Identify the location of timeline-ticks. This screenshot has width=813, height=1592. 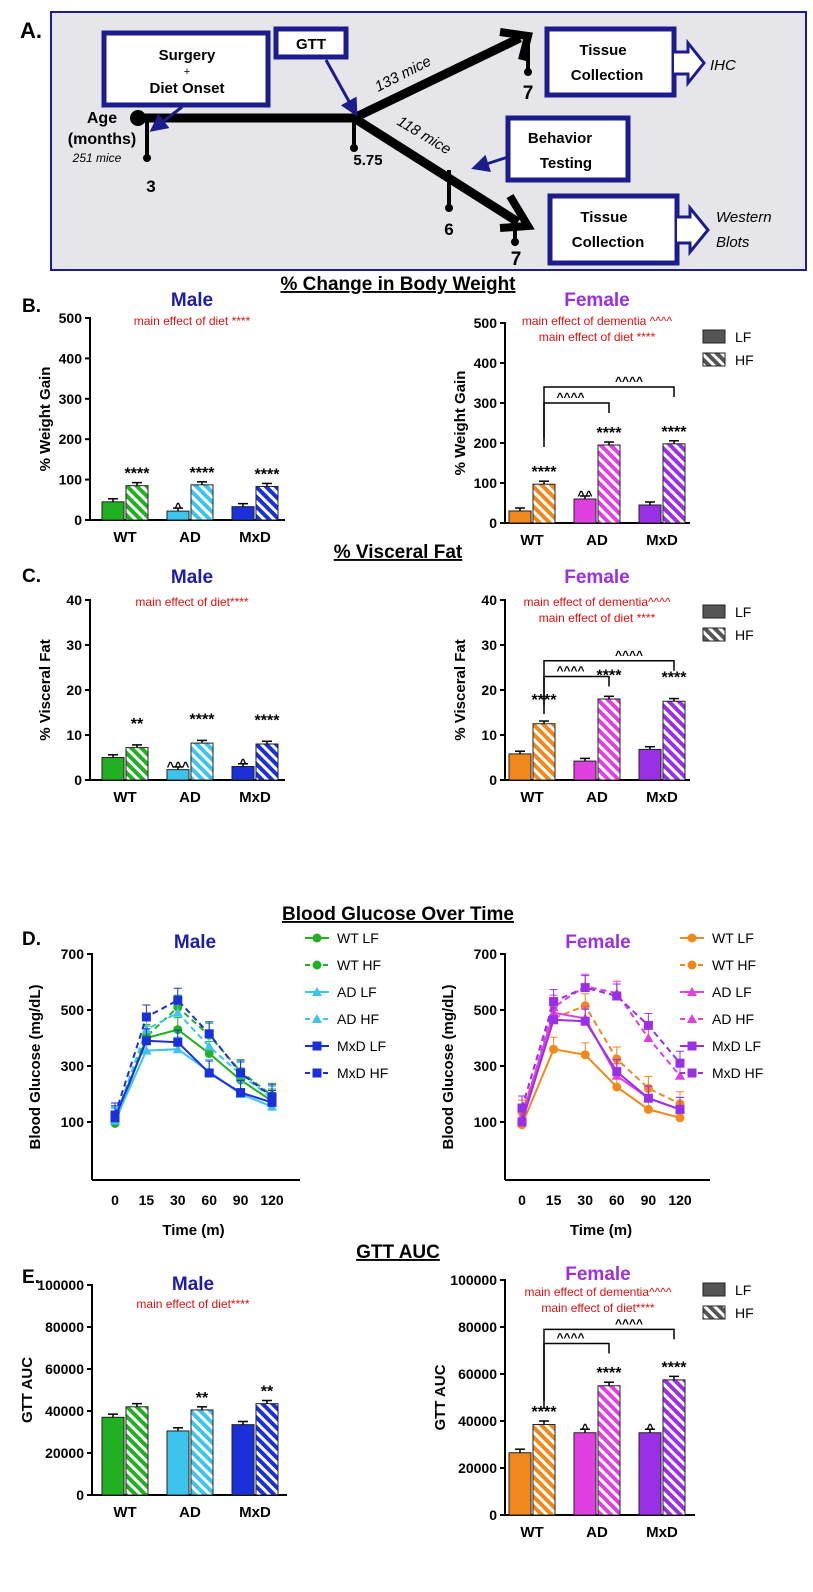
(337, 140).